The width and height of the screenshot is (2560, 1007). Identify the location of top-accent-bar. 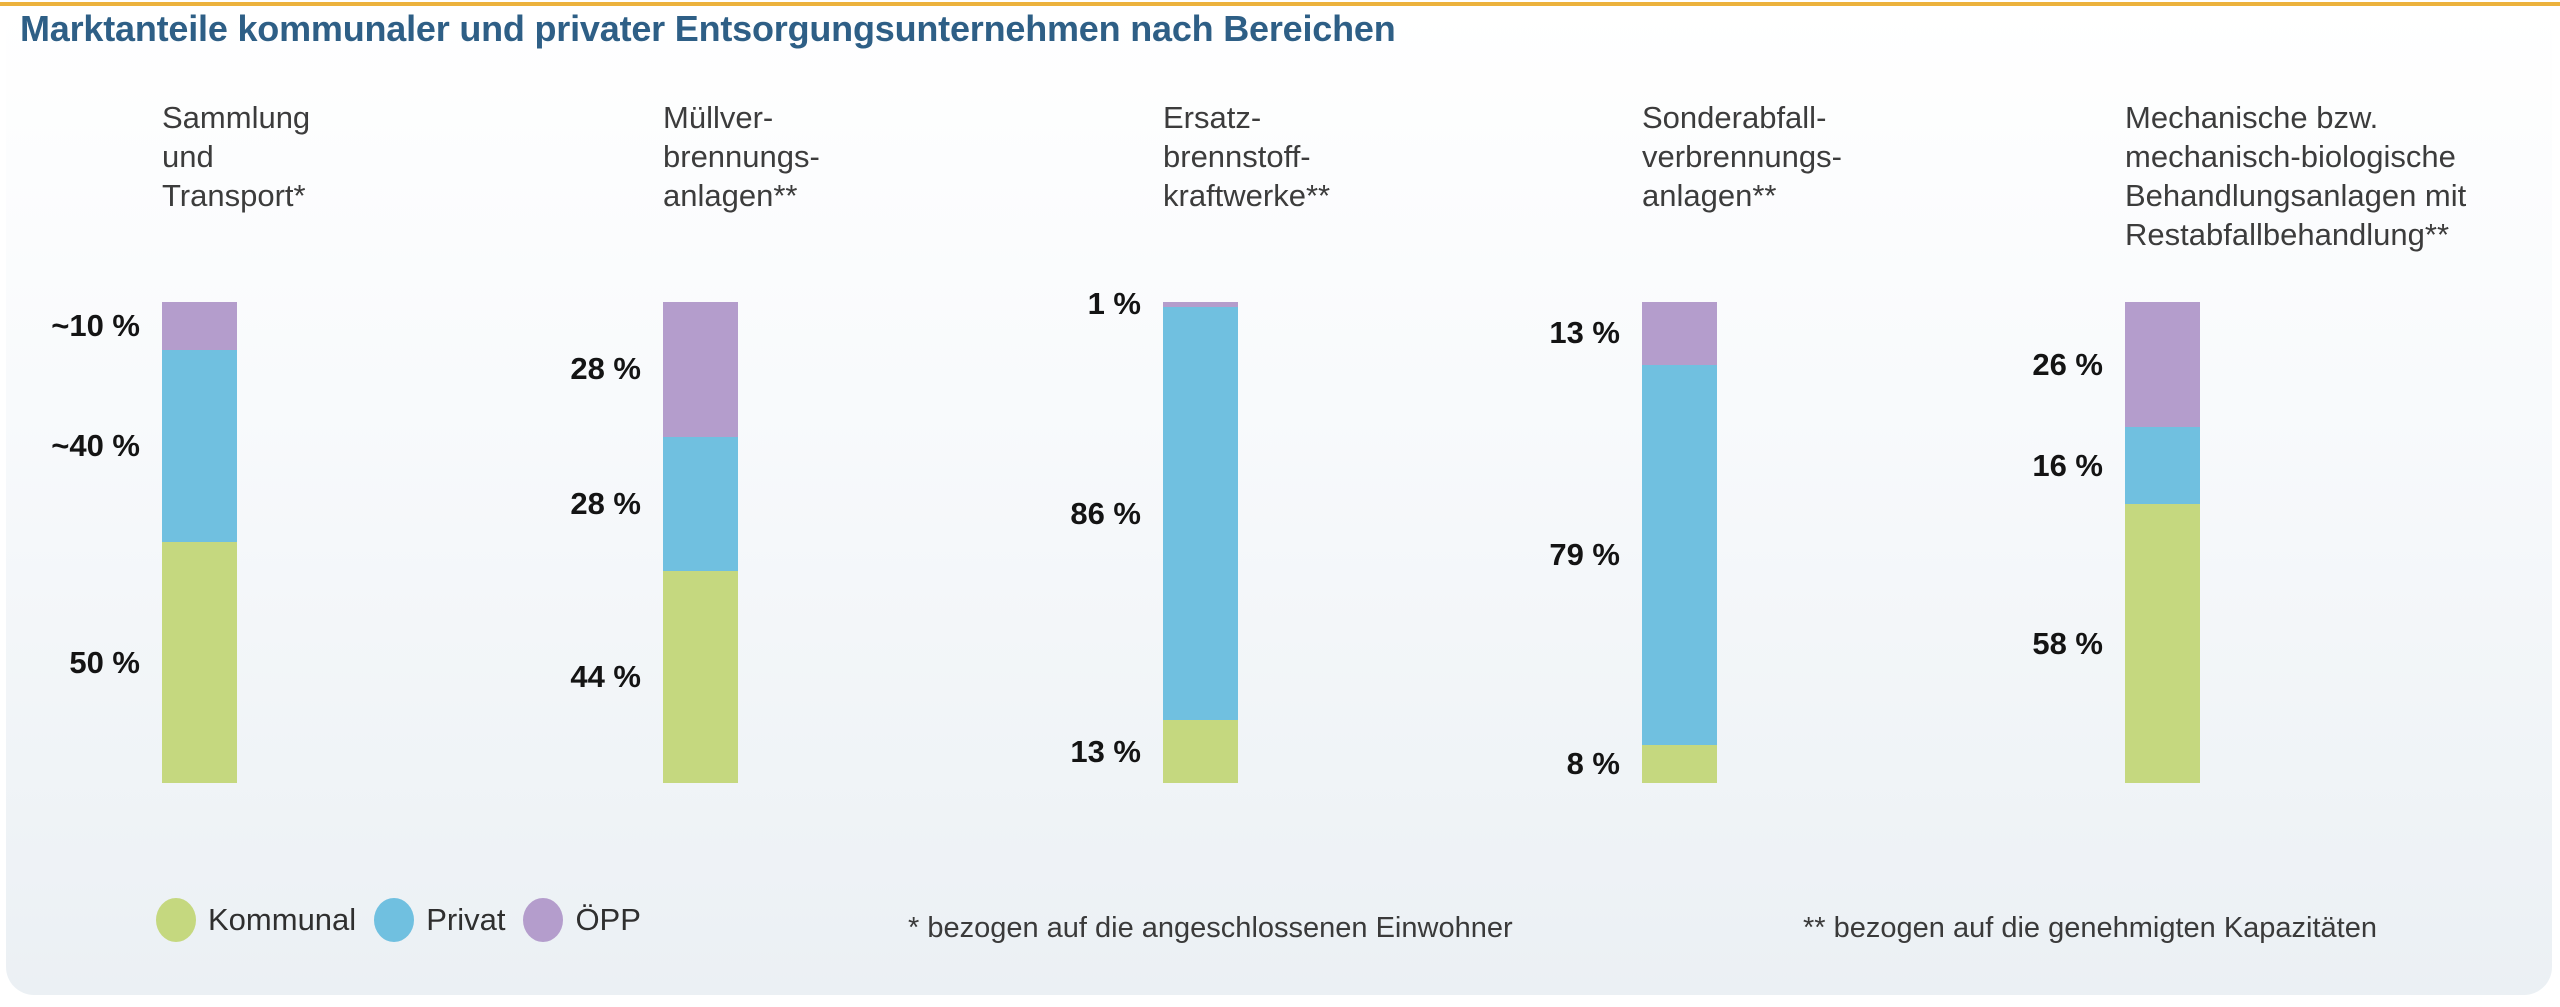
(1280, 4).